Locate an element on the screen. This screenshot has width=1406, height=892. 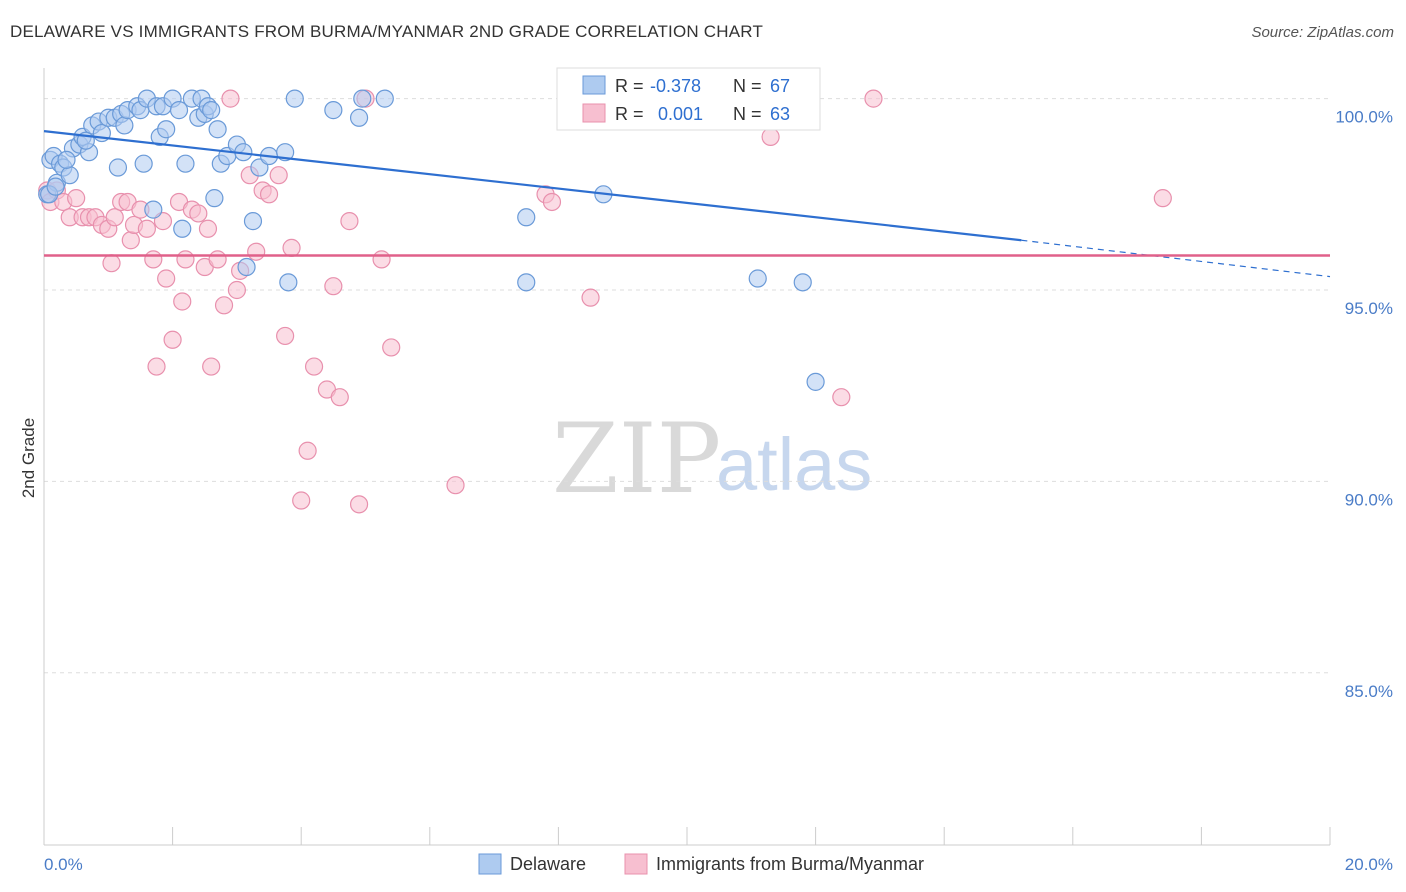
y-tick-label-2: 90.0% is located at coordinates (1369, 499).